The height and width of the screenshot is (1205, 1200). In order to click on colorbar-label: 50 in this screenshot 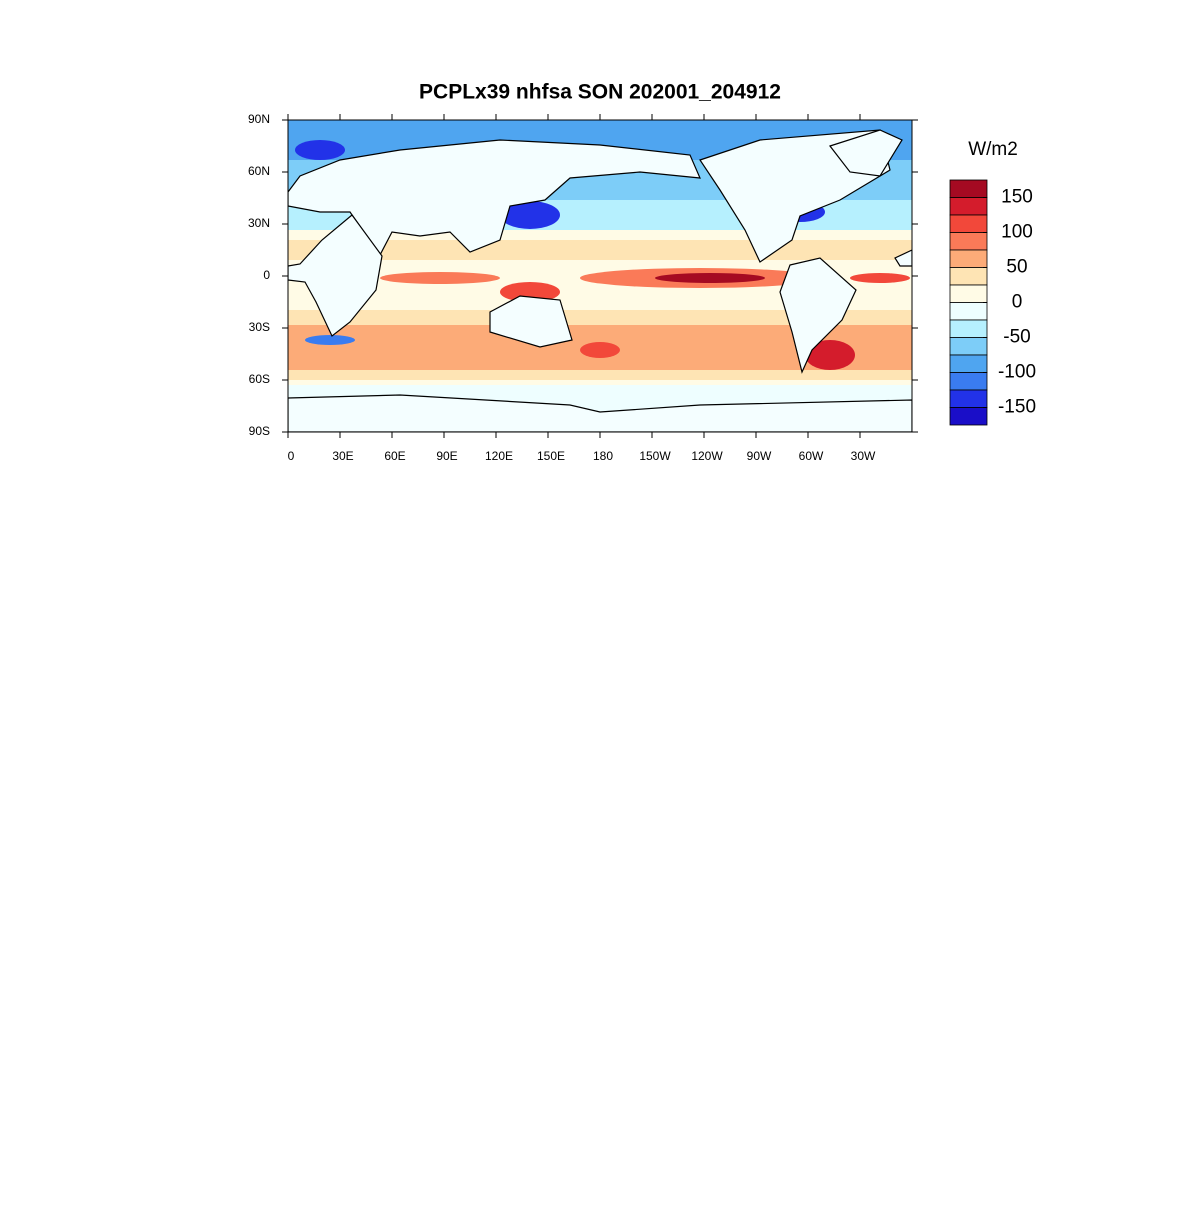, I will do `click(1016, 267)`.